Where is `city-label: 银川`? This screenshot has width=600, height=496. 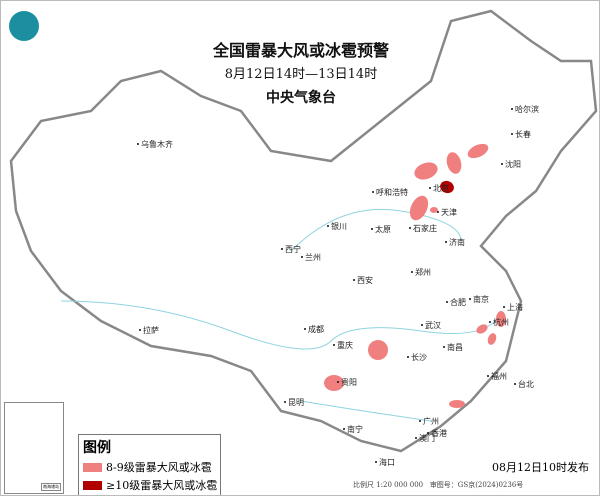
city-label: 银川 is located at coordinates (337, 226).